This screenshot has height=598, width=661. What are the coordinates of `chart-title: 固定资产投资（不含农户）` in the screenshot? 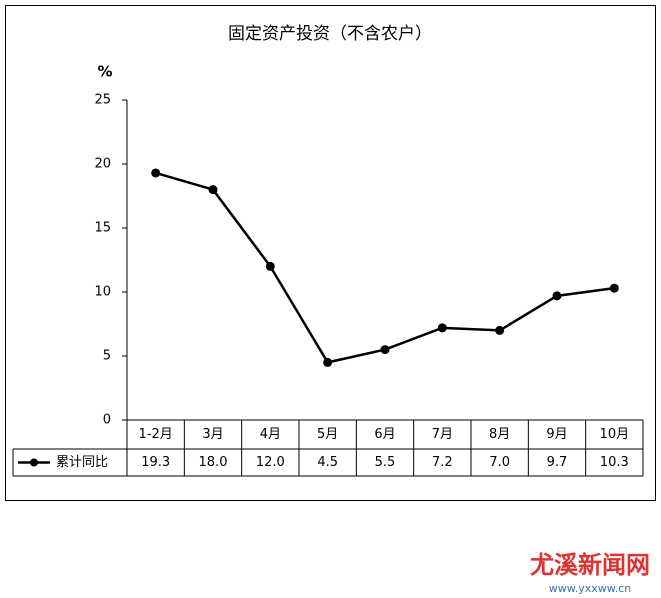 It's located at (330, 34).